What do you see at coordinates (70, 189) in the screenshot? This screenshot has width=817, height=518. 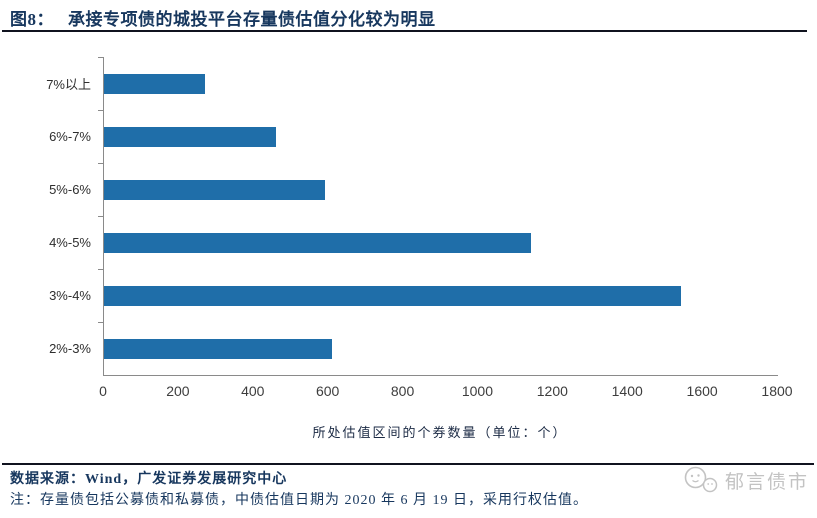 I see `category-label: 5%-6%` at bounding box center [70, 189].